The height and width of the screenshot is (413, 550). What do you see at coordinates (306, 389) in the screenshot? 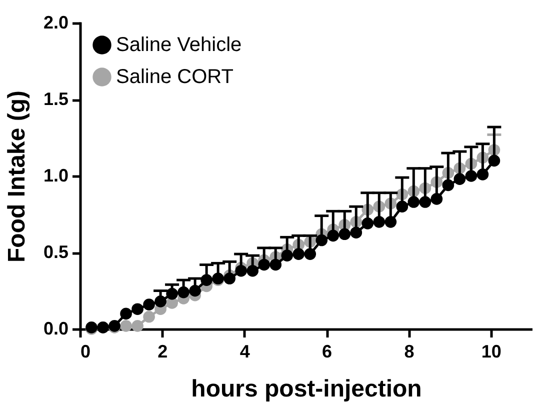
I see `x-axis-title: hours post-injection` at bounding box center [306, 389].